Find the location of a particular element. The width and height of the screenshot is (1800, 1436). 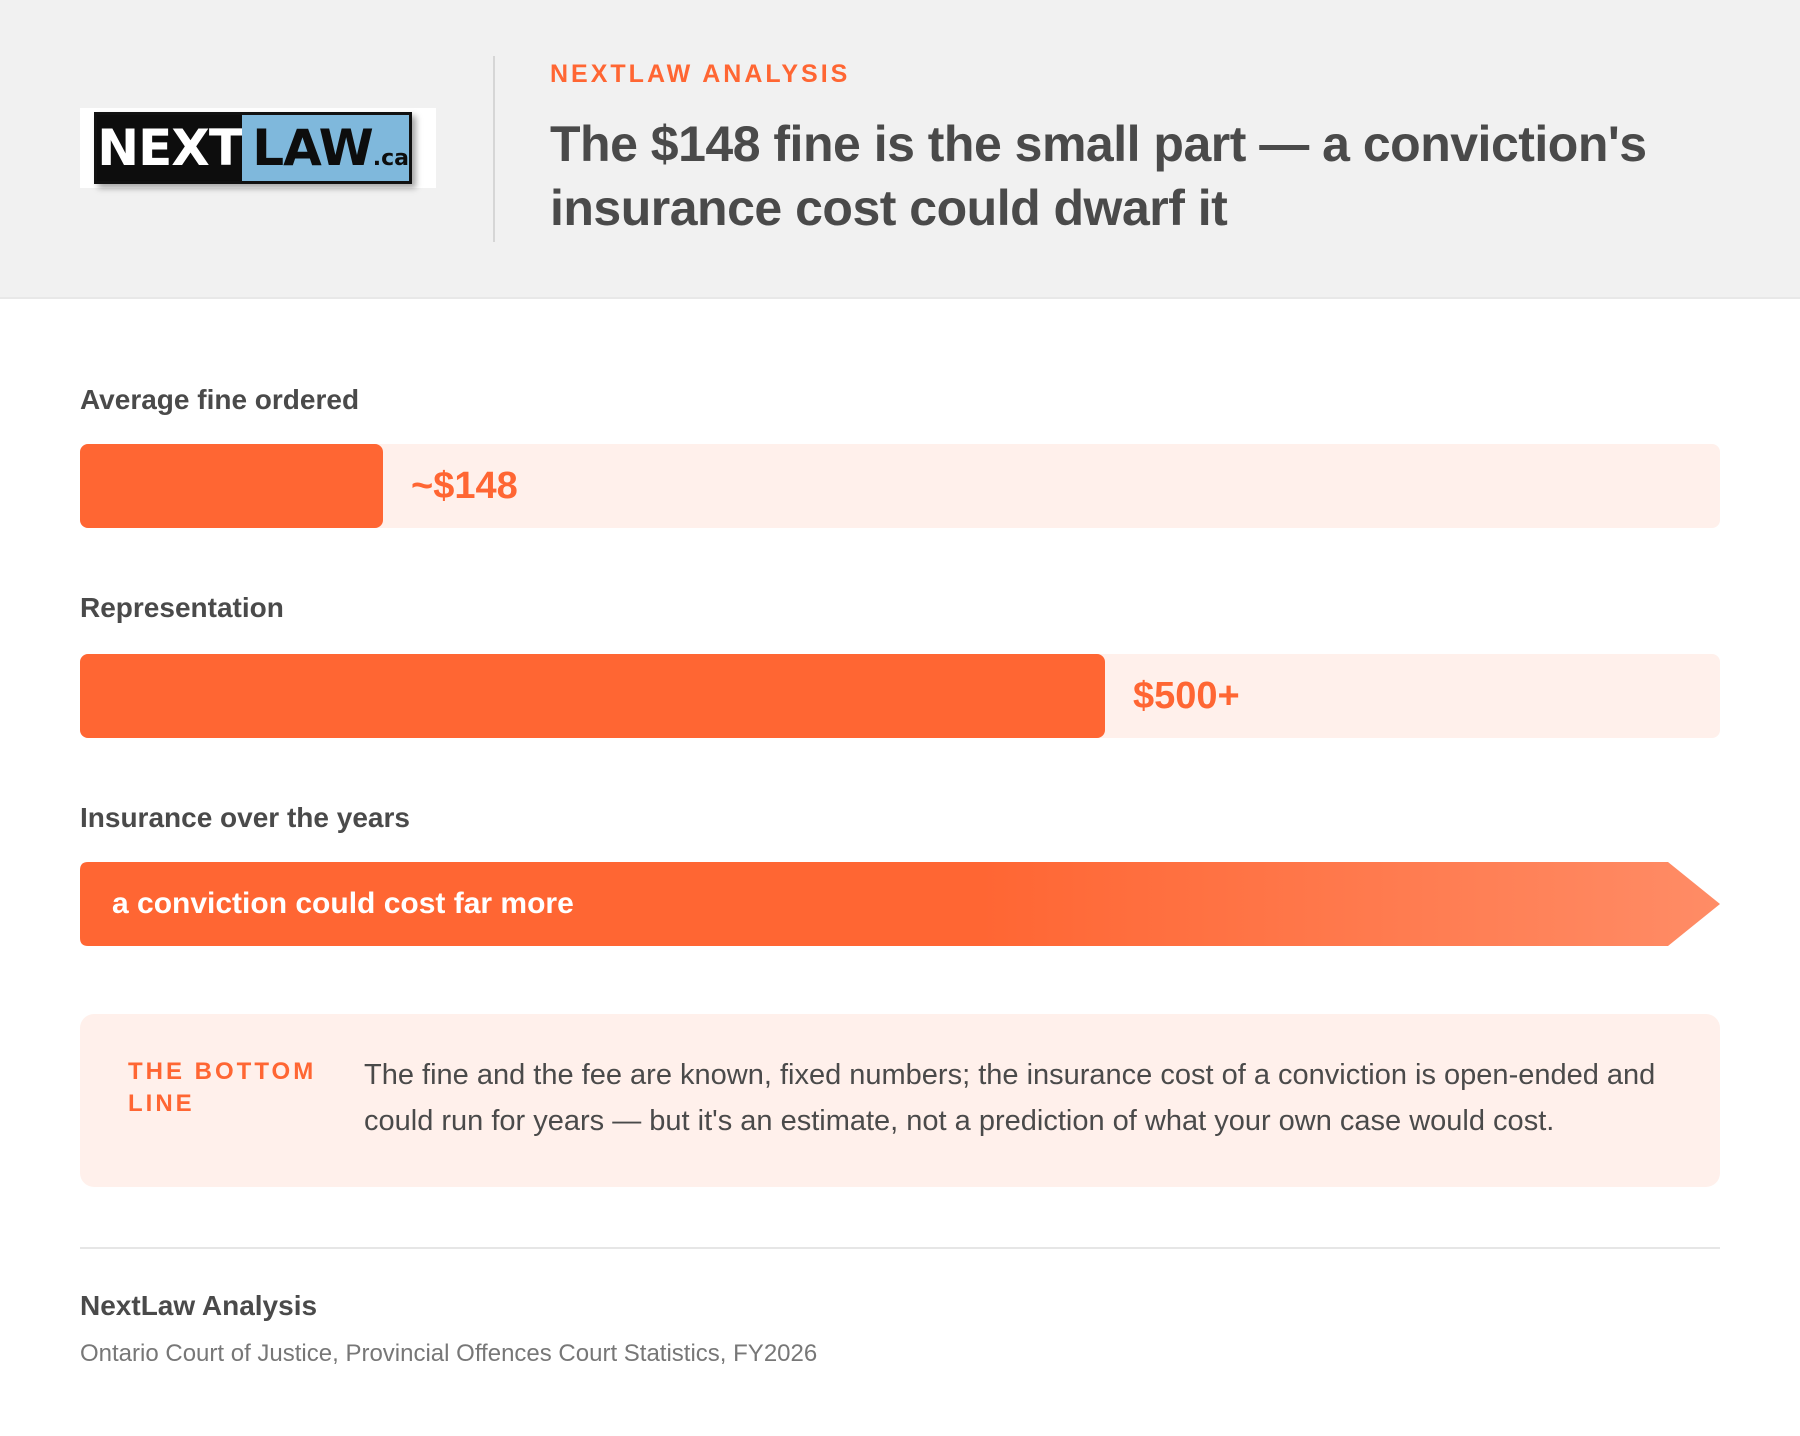

logo-law-text: LAW is located at coordinates (312, 148).